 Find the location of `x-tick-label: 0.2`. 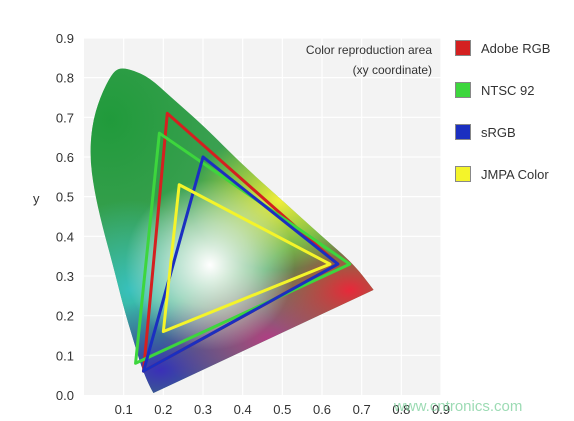

x-tick-label: 0.2 is located at coordinates (163, 409).